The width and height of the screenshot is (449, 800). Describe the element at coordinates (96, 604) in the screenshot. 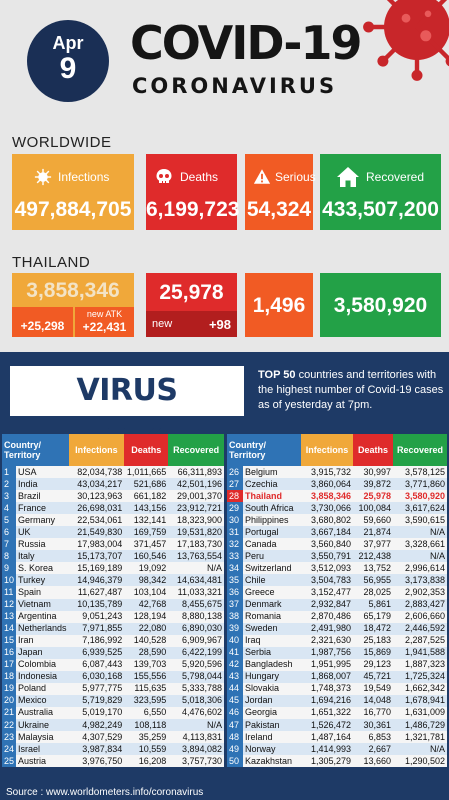

I see `cell-infections: 10,135,789` at that location.